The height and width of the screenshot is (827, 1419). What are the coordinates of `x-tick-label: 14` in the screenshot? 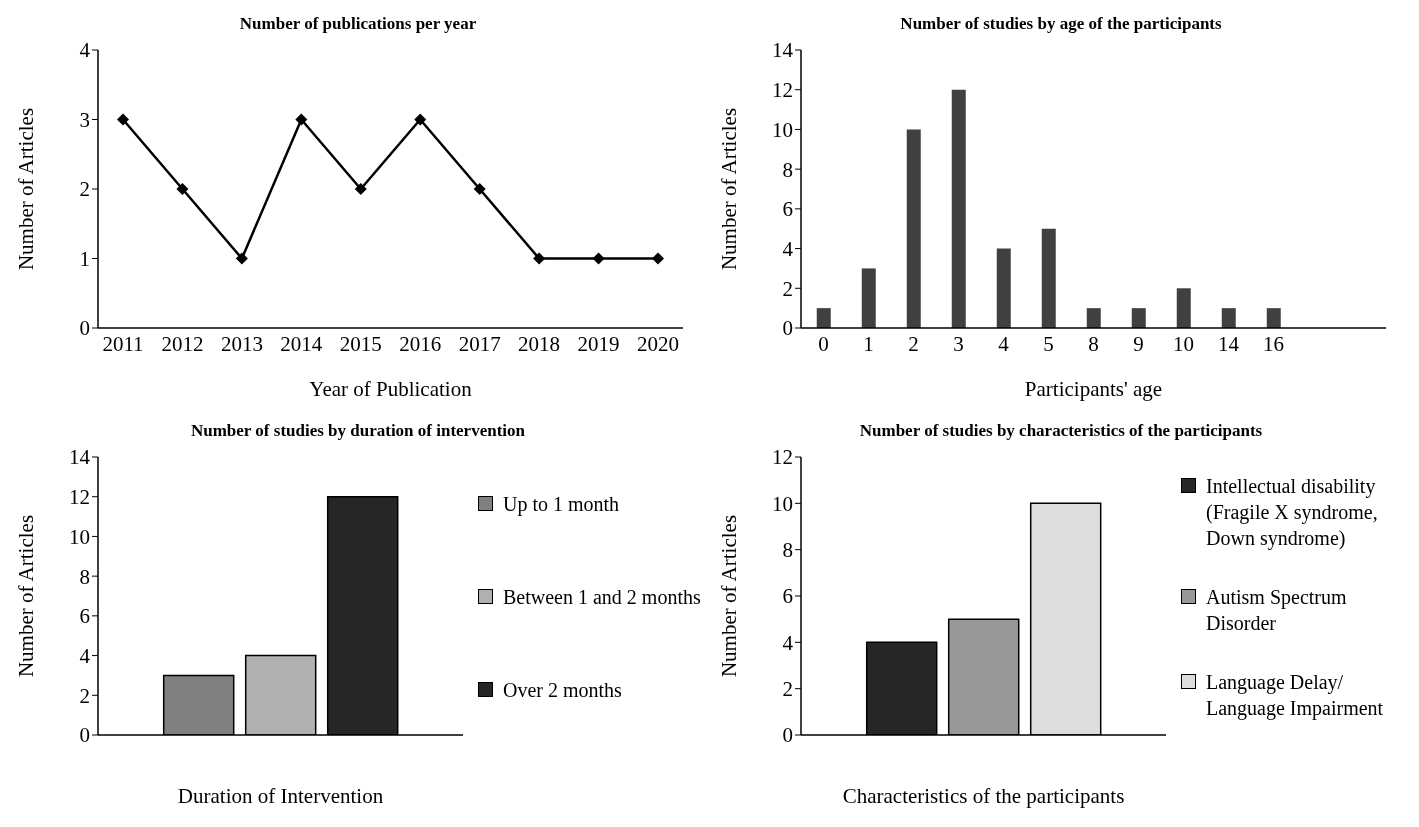 It's located at (1229, 343).